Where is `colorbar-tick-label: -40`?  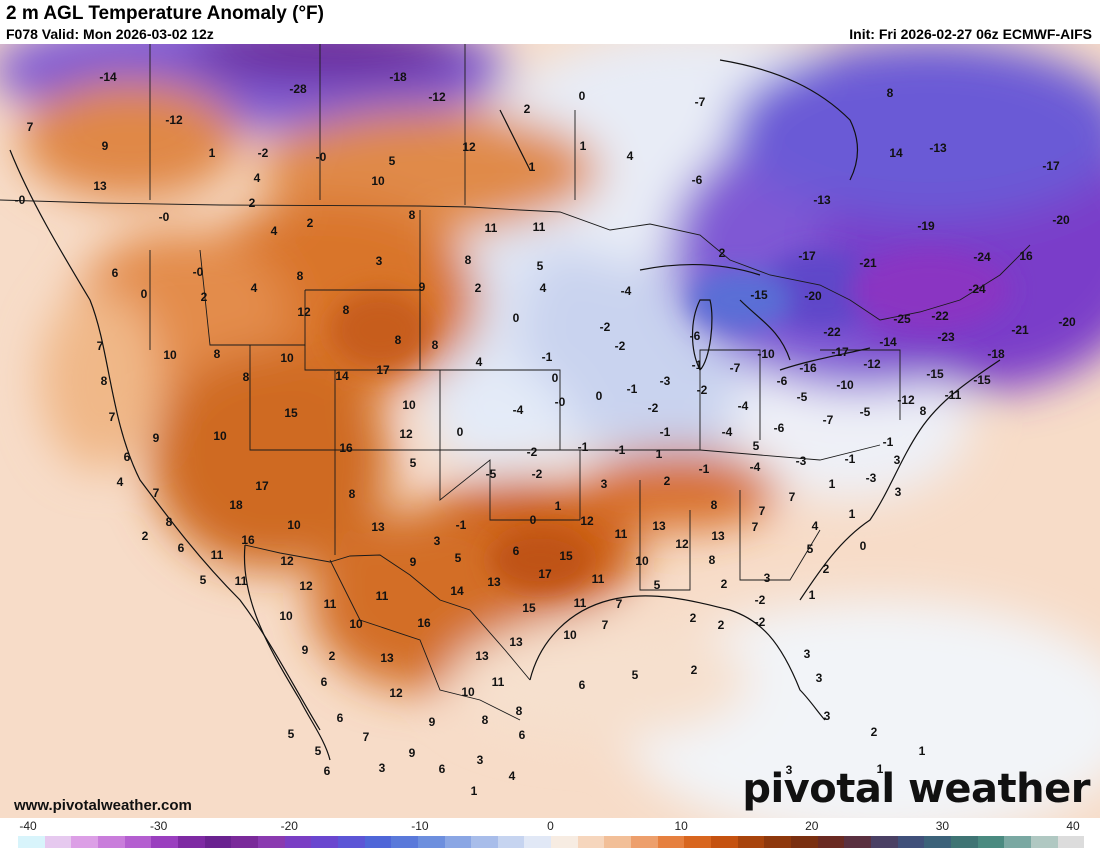
colorbar-tick-label: -40 is located at coordinates (28, 826).